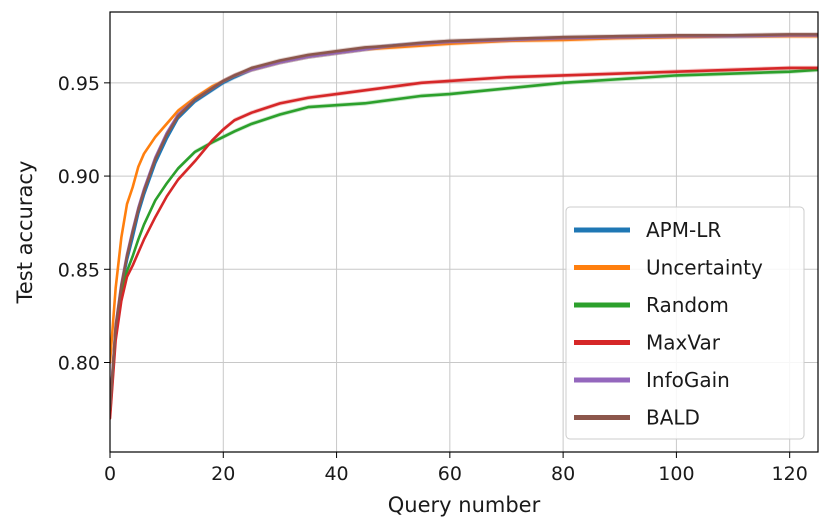 The image size is (830, 530). Describe the element at coordinates (790, 474) in the screenshot. I see `x-tick-label: 120` at that location.